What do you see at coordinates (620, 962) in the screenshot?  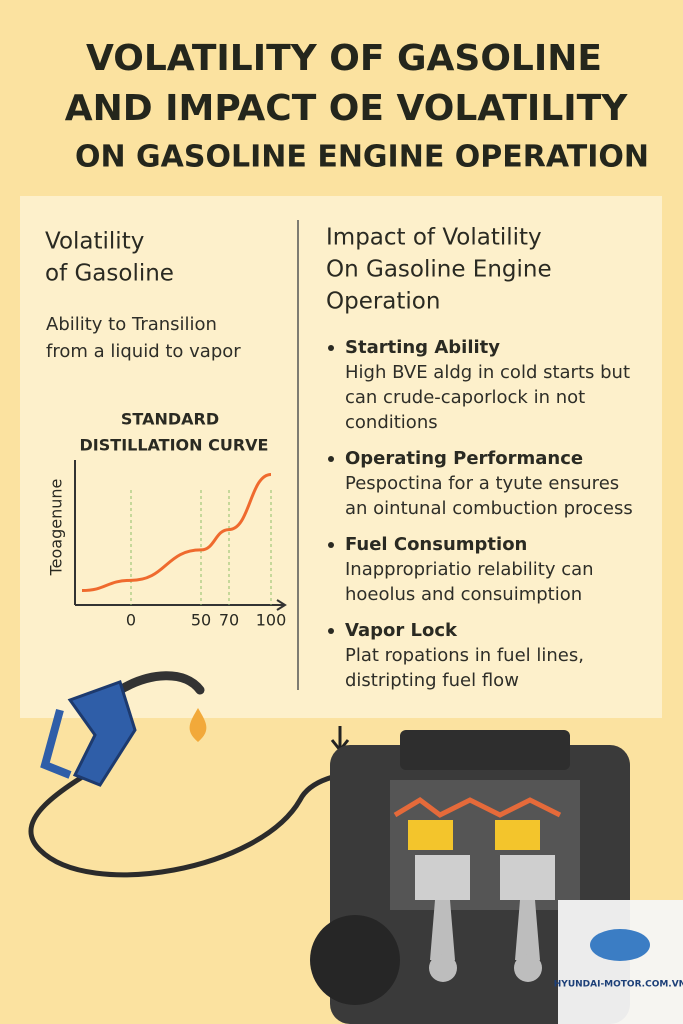 I see `watermark-box` at bounding box center [620, 962].